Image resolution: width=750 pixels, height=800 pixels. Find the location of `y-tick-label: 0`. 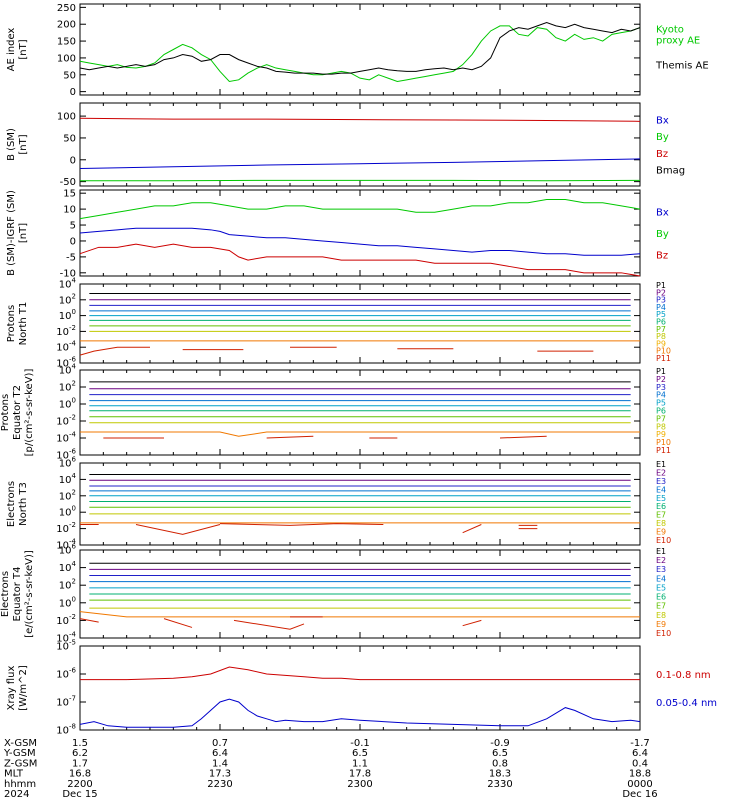

y-tick-label: 0 is located at coordinates (73, 92).